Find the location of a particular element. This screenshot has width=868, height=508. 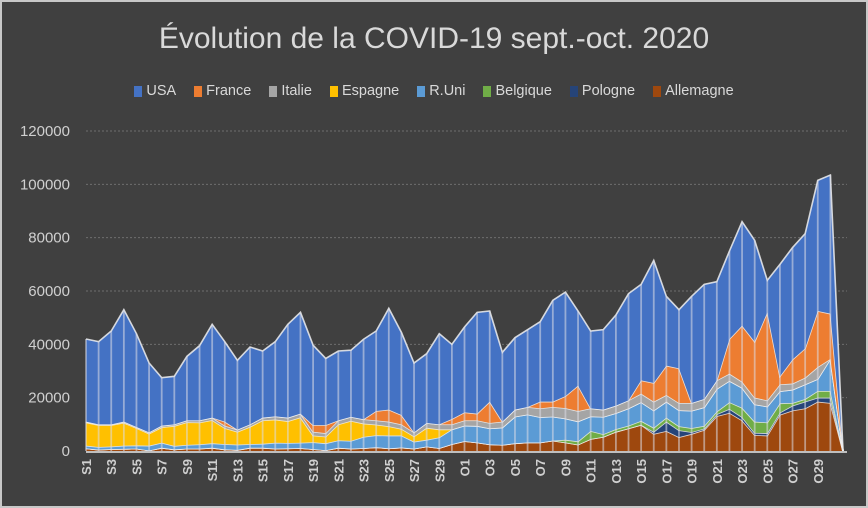

y-tick-label: 80000 is located at coordinates (49, 238).